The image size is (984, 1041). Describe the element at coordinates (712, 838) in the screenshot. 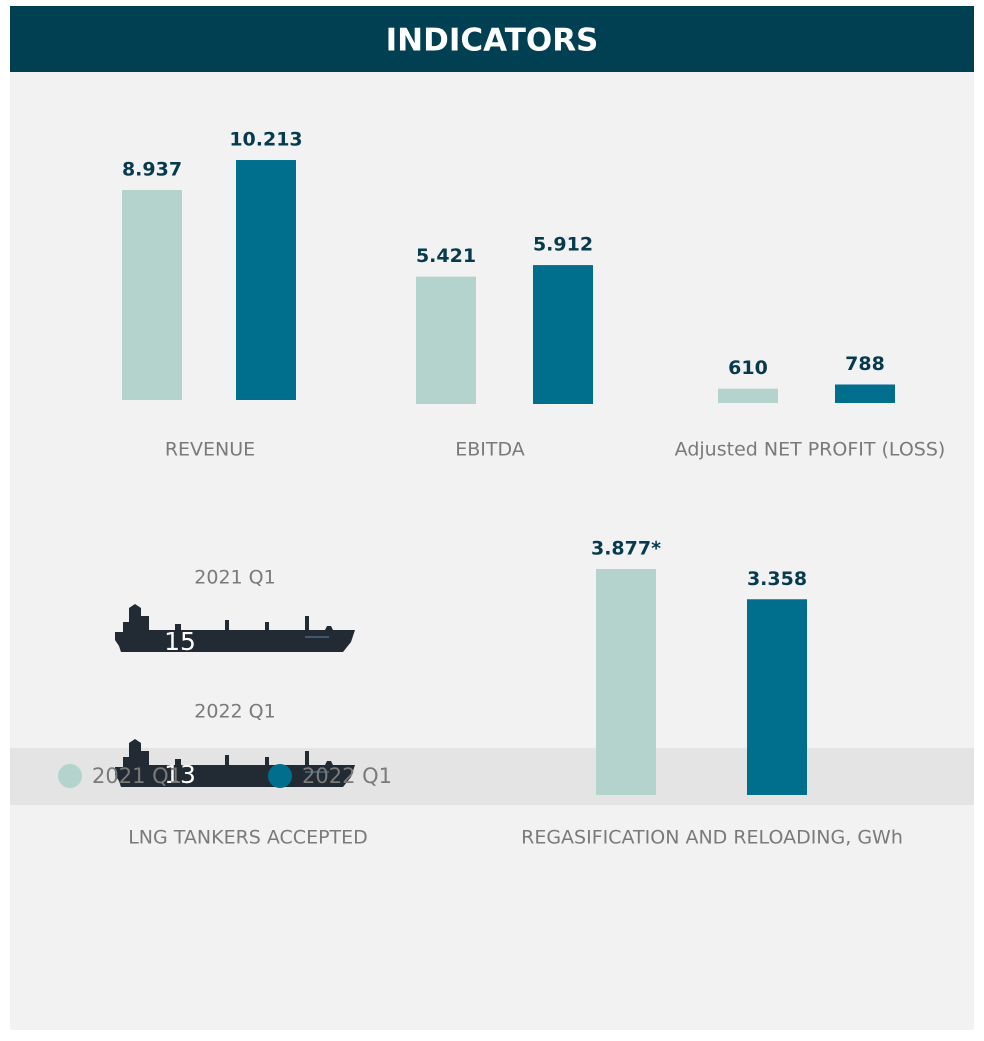

I see `category-label: REGASIFICATION AND RELOADING, GWh` at that location.